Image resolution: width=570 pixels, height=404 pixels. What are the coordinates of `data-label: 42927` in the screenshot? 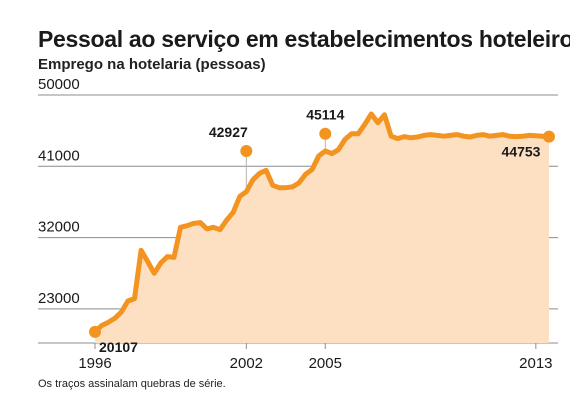 It's located at (228, 132).